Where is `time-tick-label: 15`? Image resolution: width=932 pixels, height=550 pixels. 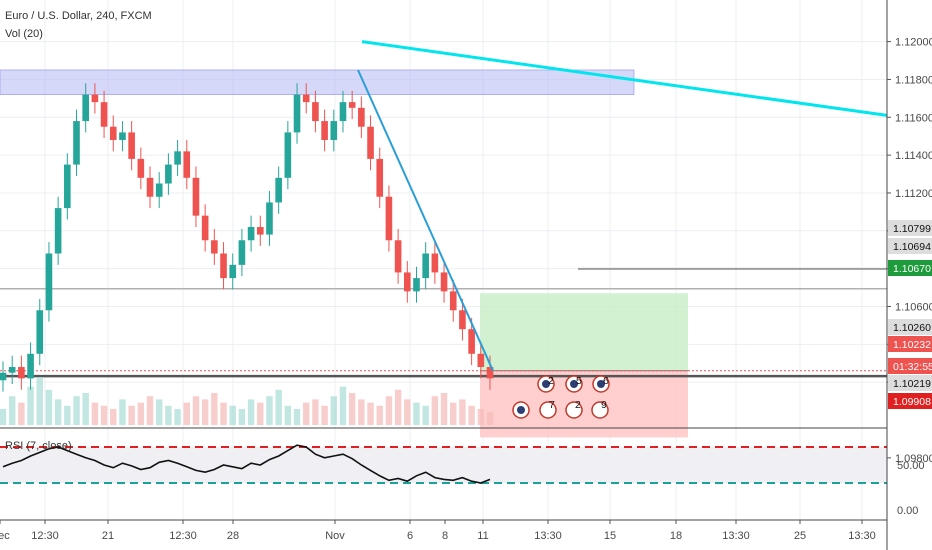
time-tick-label: 15 is located at coordinates (610, 536).